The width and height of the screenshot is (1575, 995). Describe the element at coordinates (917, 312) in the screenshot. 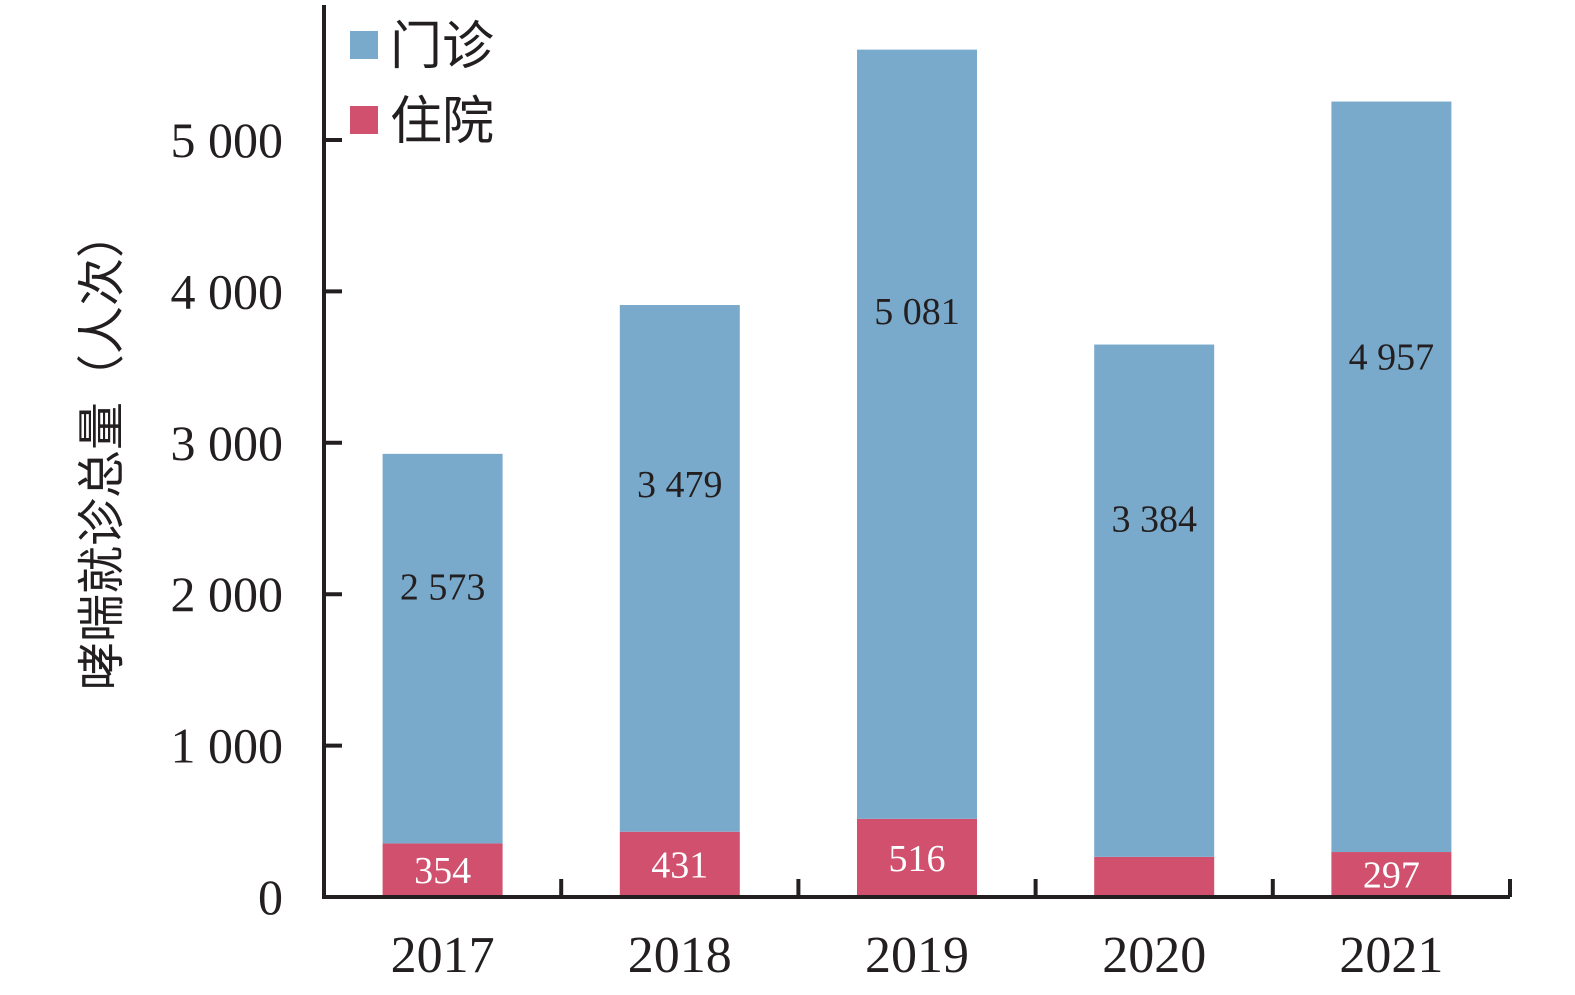

I see `data-label-outpatient-2019: 5 081` at that location.